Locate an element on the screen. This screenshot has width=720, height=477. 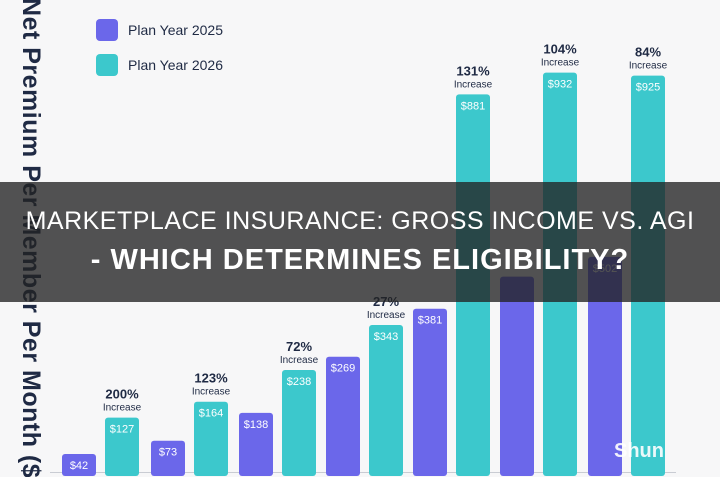
banner-title-line2: - WHICH DETERMINES ELIGIBILITY? is located at coordinates (360, 260).